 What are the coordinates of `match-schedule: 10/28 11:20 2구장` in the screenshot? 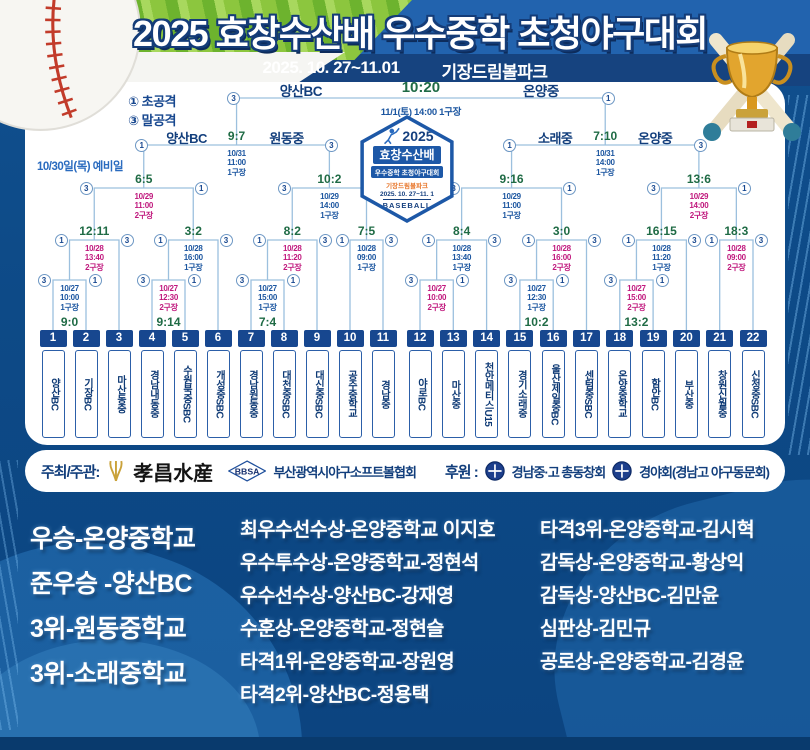 It's located at (292, 258).